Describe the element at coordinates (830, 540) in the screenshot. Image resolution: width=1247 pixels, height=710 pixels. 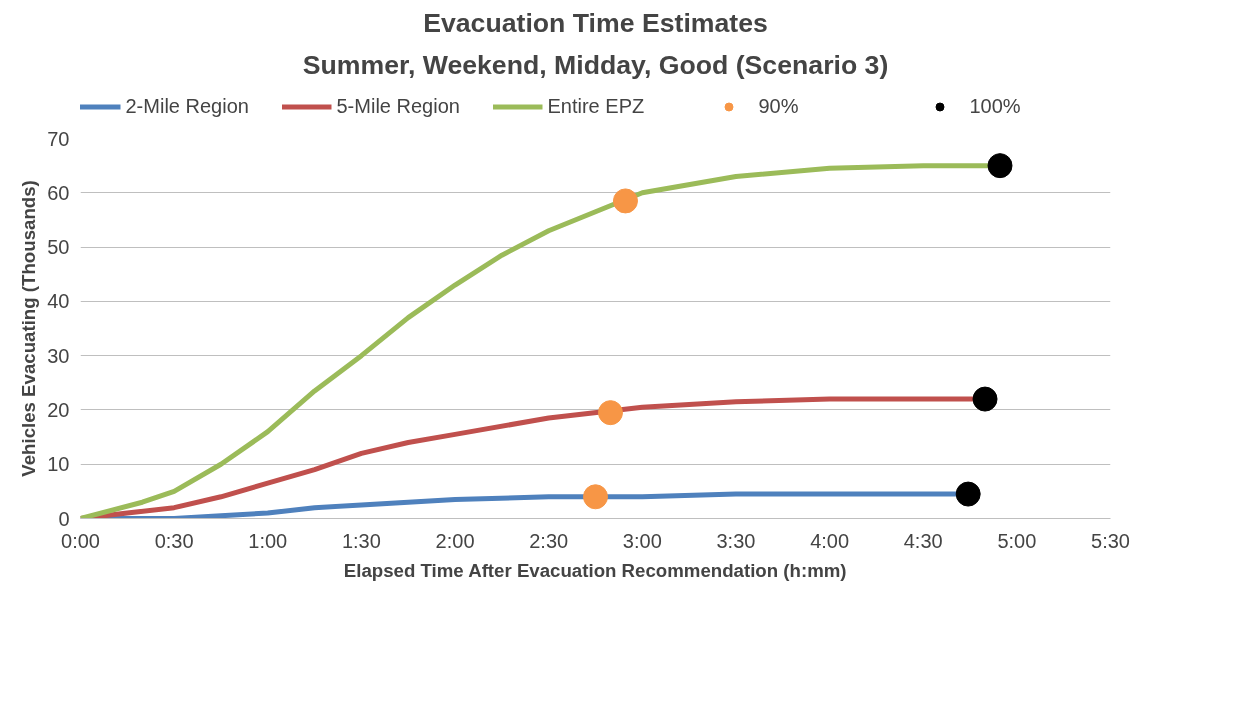
I see `x-tick-label: 4:00` at that location.